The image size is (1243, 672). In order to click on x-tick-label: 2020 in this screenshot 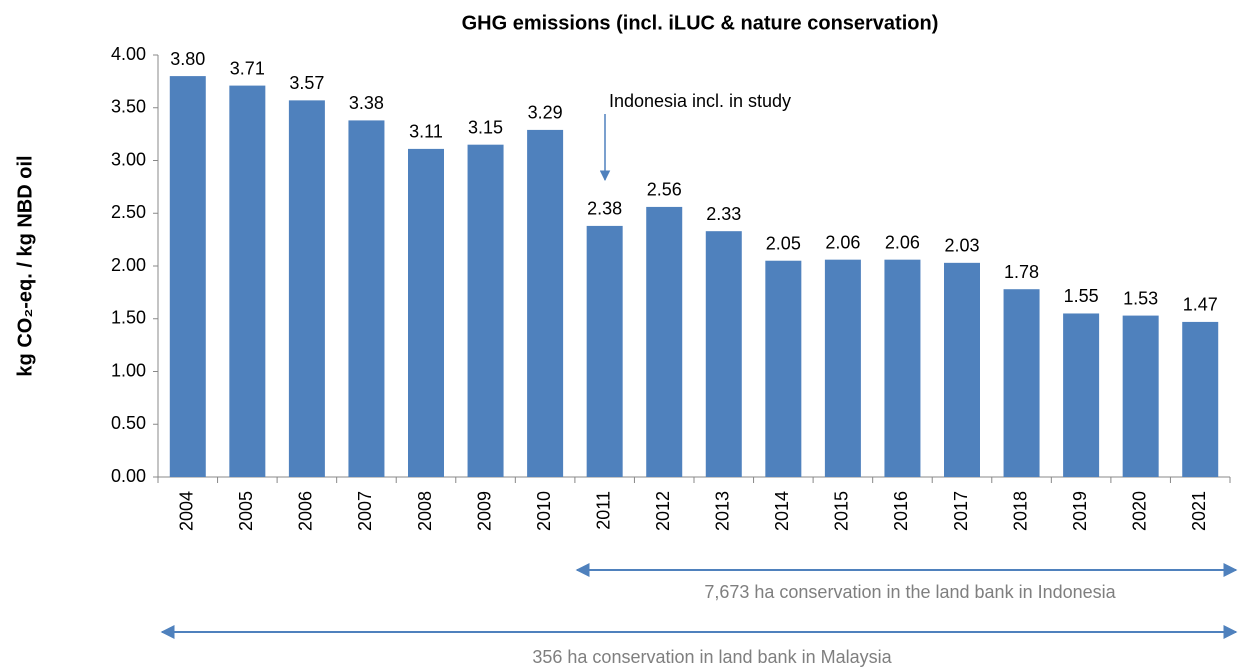, I will do `click(1139, 511)`.